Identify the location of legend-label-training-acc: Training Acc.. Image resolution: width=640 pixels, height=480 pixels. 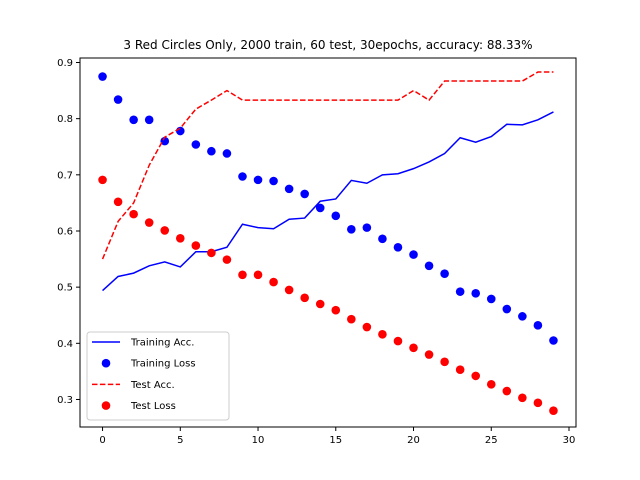
(162, 343).